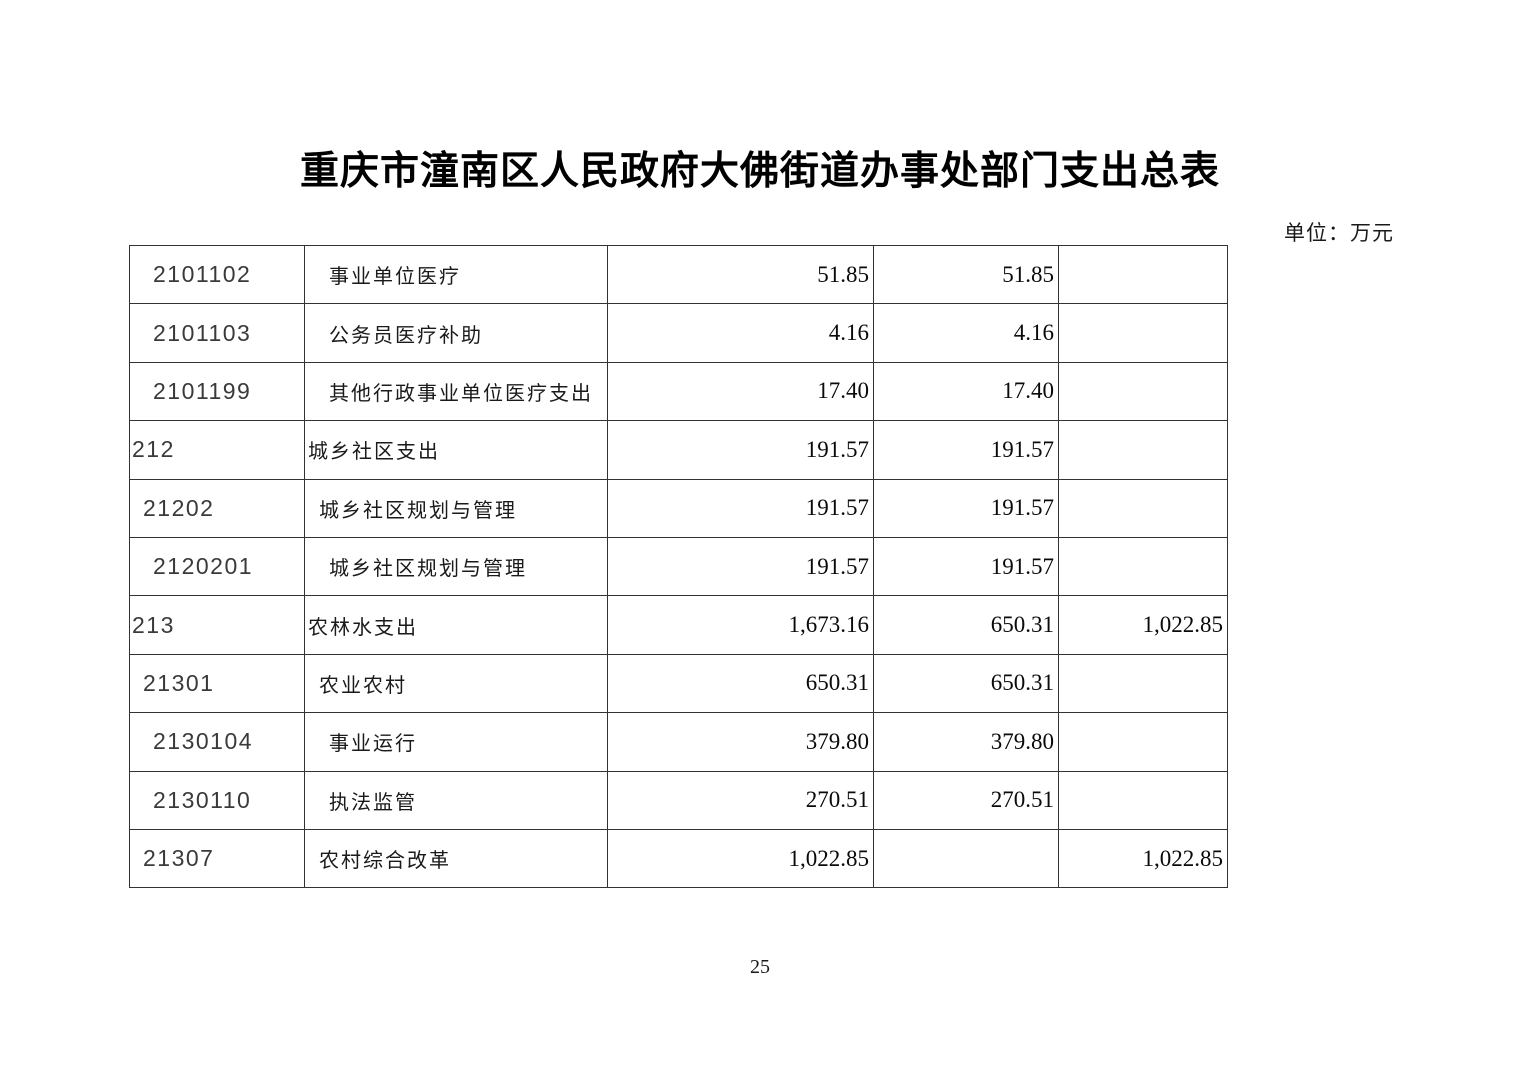  I want to click on table-row: 213 农林水支出 1,673.16 650.31 1,022.85, so click(678, 625).